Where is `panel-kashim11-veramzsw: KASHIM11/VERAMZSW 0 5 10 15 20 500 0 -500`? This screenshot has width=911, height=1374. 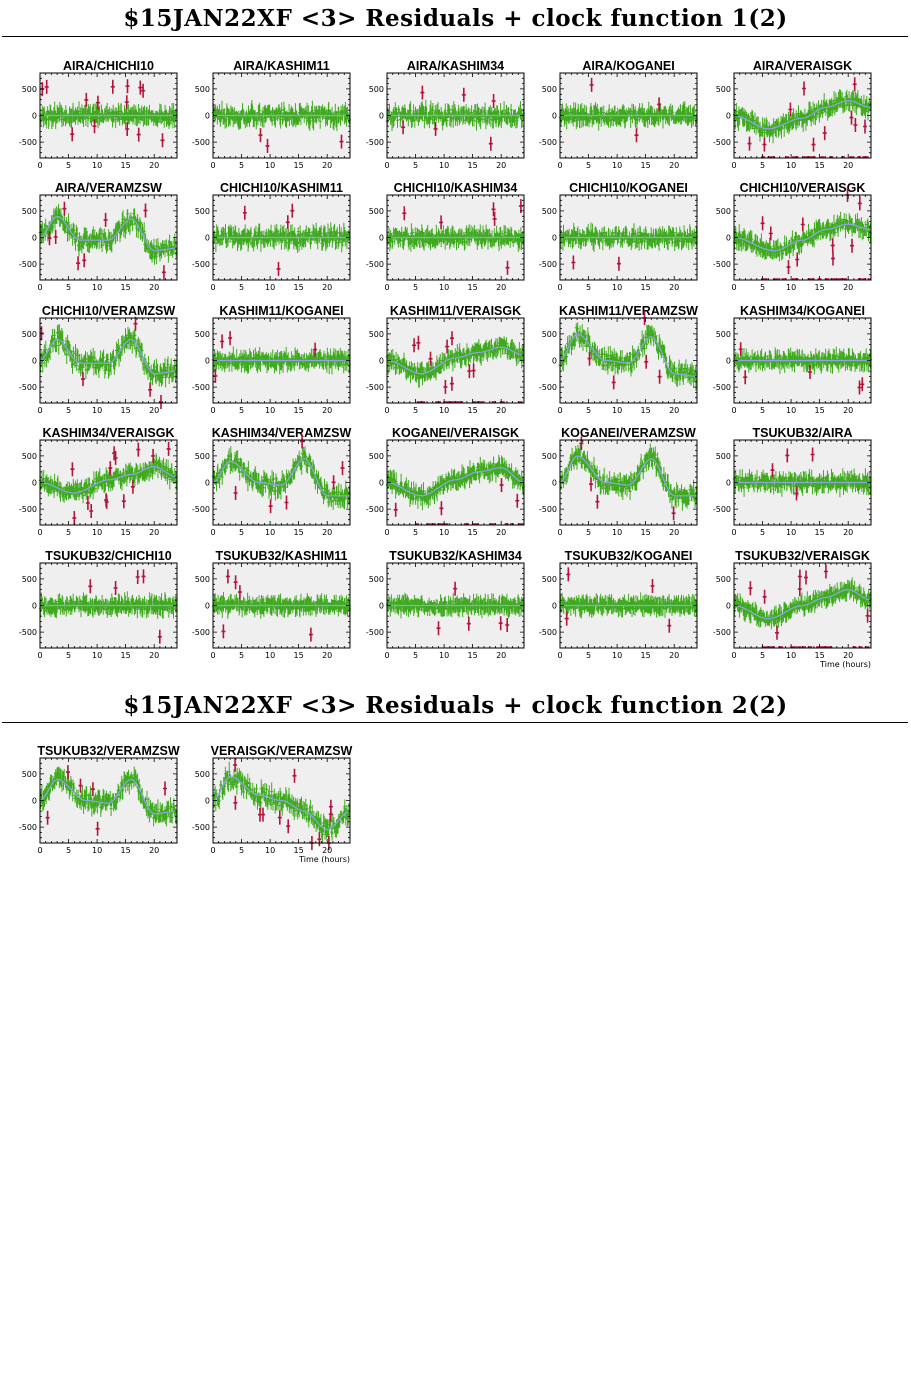
panel-kashim11-veramzsw: KASHIM11/VERAMZSW 0 5 10 15 20 500 0 -500 is located at coordinates (618, 359).